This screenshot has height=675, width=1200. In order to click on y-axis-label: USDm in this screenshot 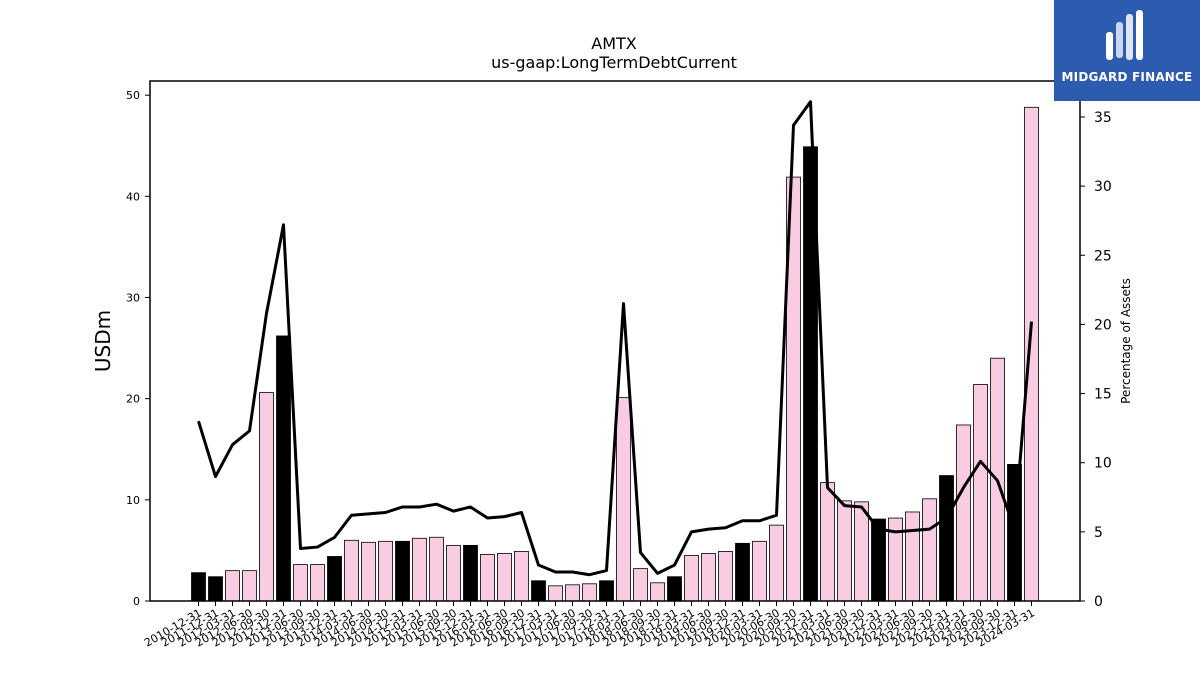, I will do `click(103, 341)`.